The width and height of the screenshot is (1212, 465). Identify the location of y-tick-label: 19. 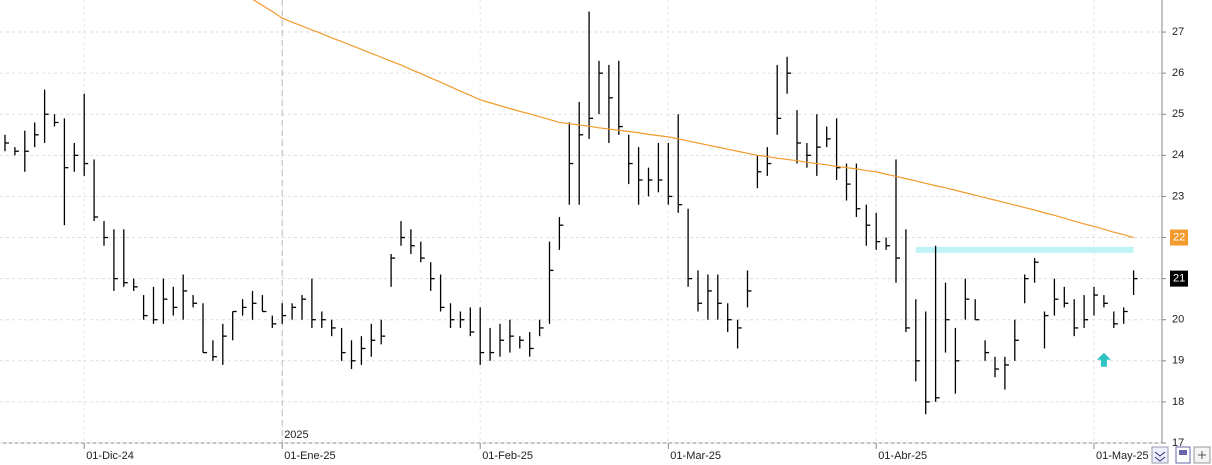
(1178, 361).